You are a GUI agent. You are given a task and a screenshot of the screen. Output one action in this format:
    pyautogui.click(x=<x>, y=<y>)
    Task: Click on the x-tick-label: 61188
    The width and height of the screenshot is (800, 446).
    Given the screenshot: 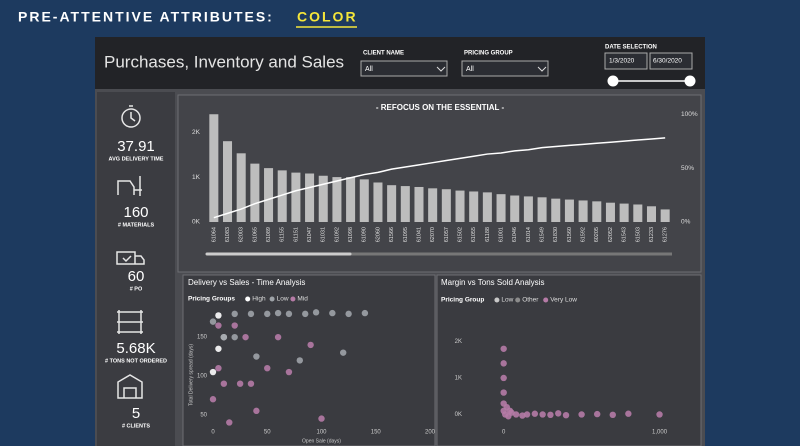 What is the action you would take?
    pyautogui.click(x=488, y=234)
    